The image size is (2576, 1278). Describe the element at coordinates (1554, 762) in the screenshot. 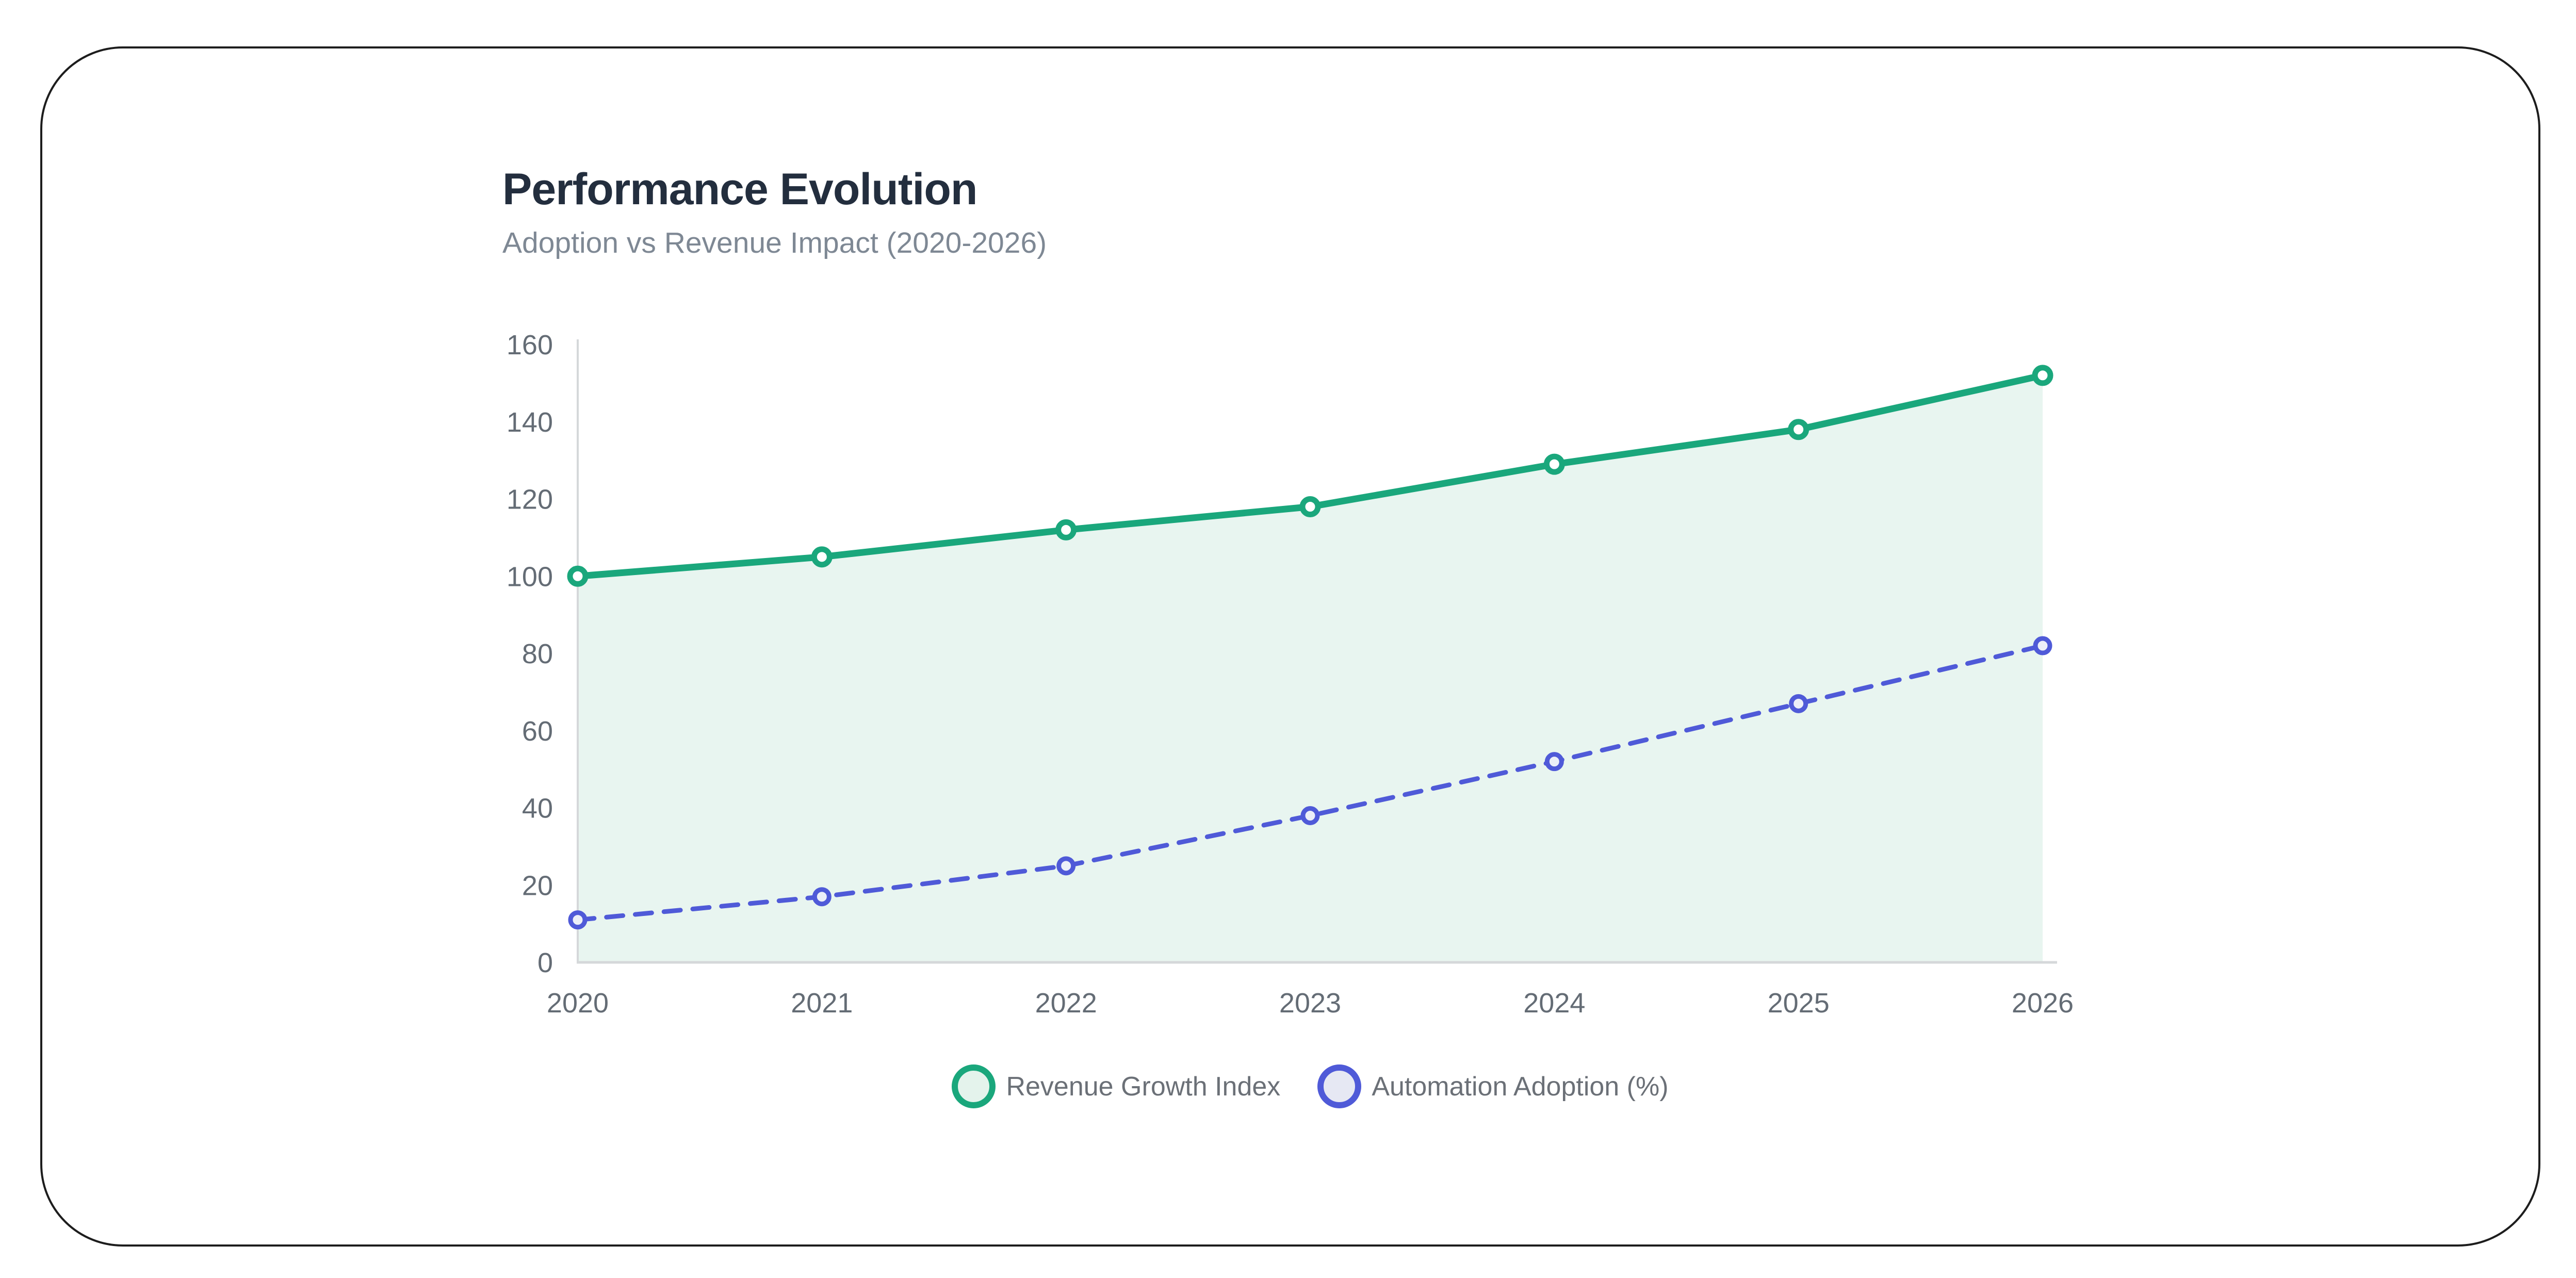

I see `adoption-data-point-2024` at that location.